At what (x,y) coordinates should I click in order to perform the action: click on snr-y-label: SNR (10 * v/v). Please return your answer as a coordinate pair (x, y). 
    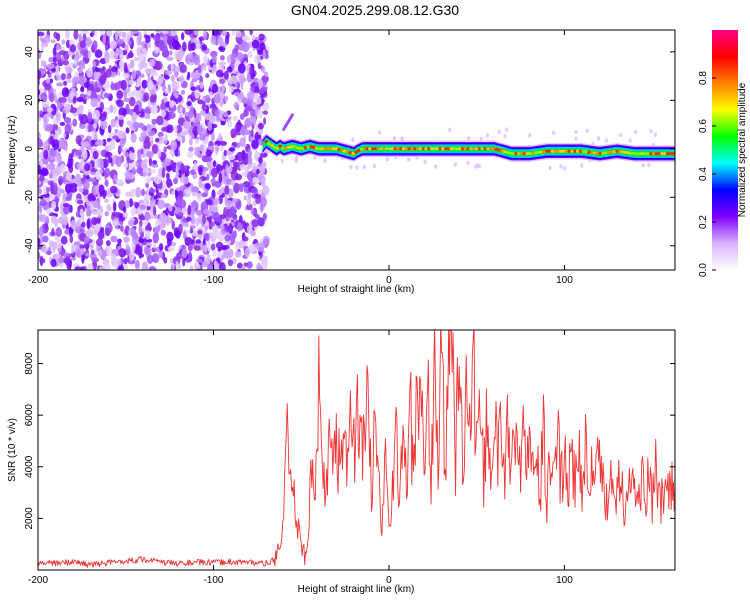
    Looking at the image, I should click on (12, 450).